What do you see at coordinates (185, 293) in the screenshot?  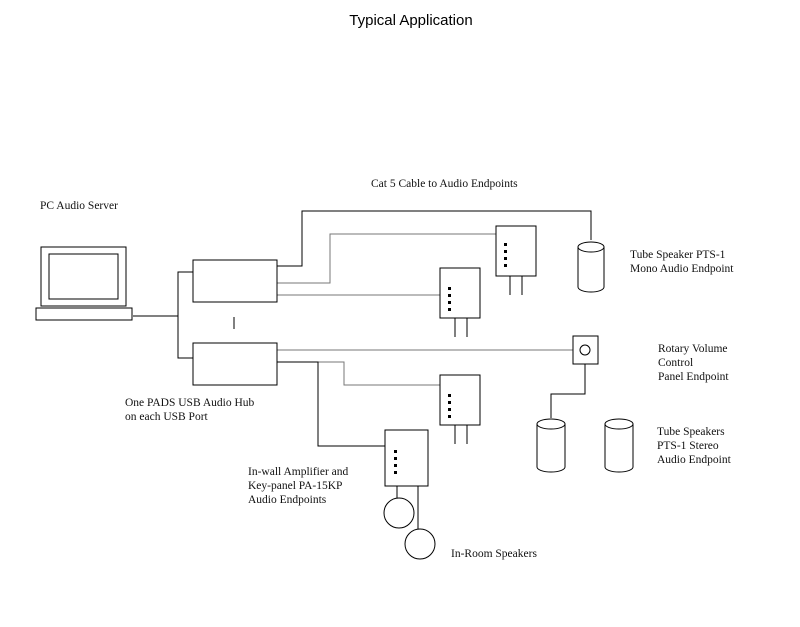 I see `cable-usb-top` at bounding box center [185, 293].